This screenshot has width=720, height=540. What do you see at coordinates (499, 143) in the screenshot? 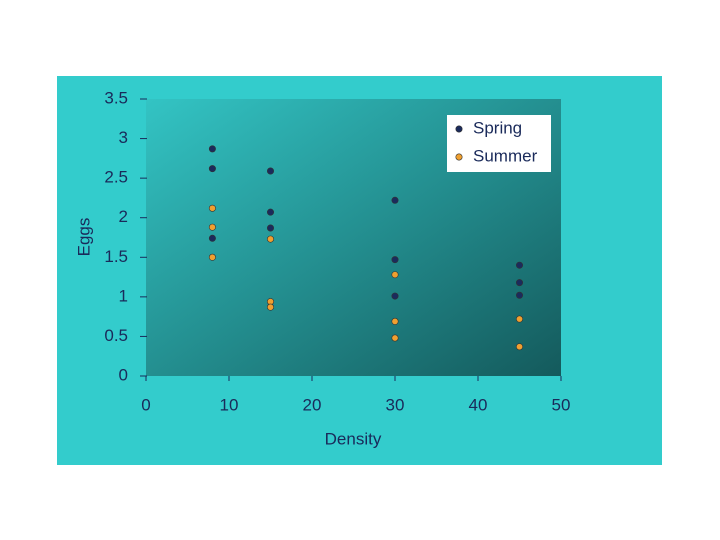
I see `legend-box` at bounding box center [499, 143].